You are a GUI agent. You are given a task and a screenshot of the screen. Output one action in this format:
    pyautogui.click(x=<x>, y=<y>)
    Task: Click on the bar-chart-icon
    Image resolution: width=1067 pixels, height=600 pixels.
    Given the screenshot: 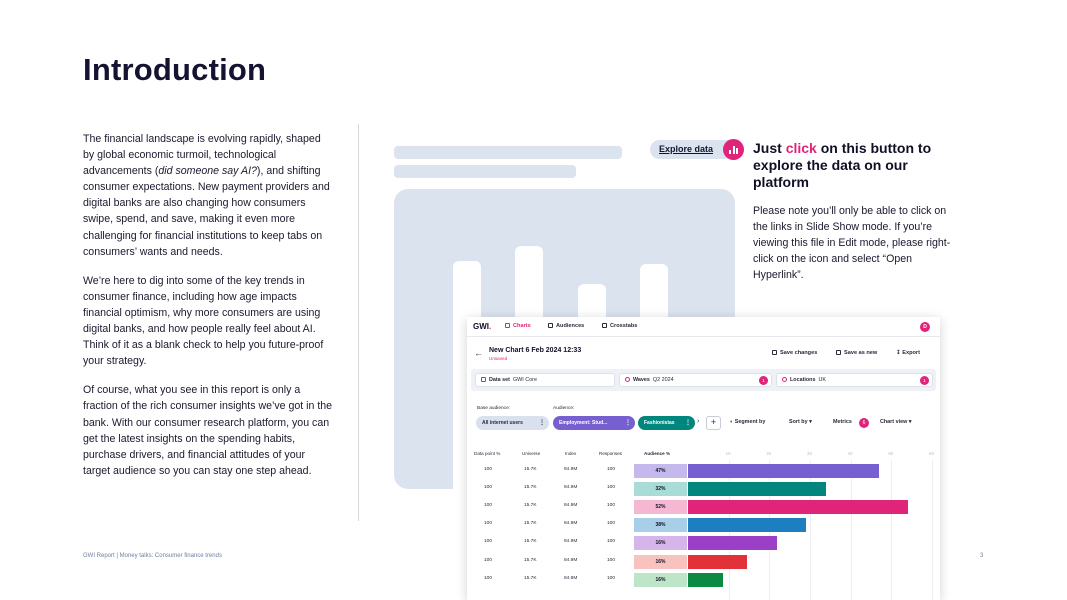 What is the action you would take?
    pyautogui.click(x=733, y=149)
    